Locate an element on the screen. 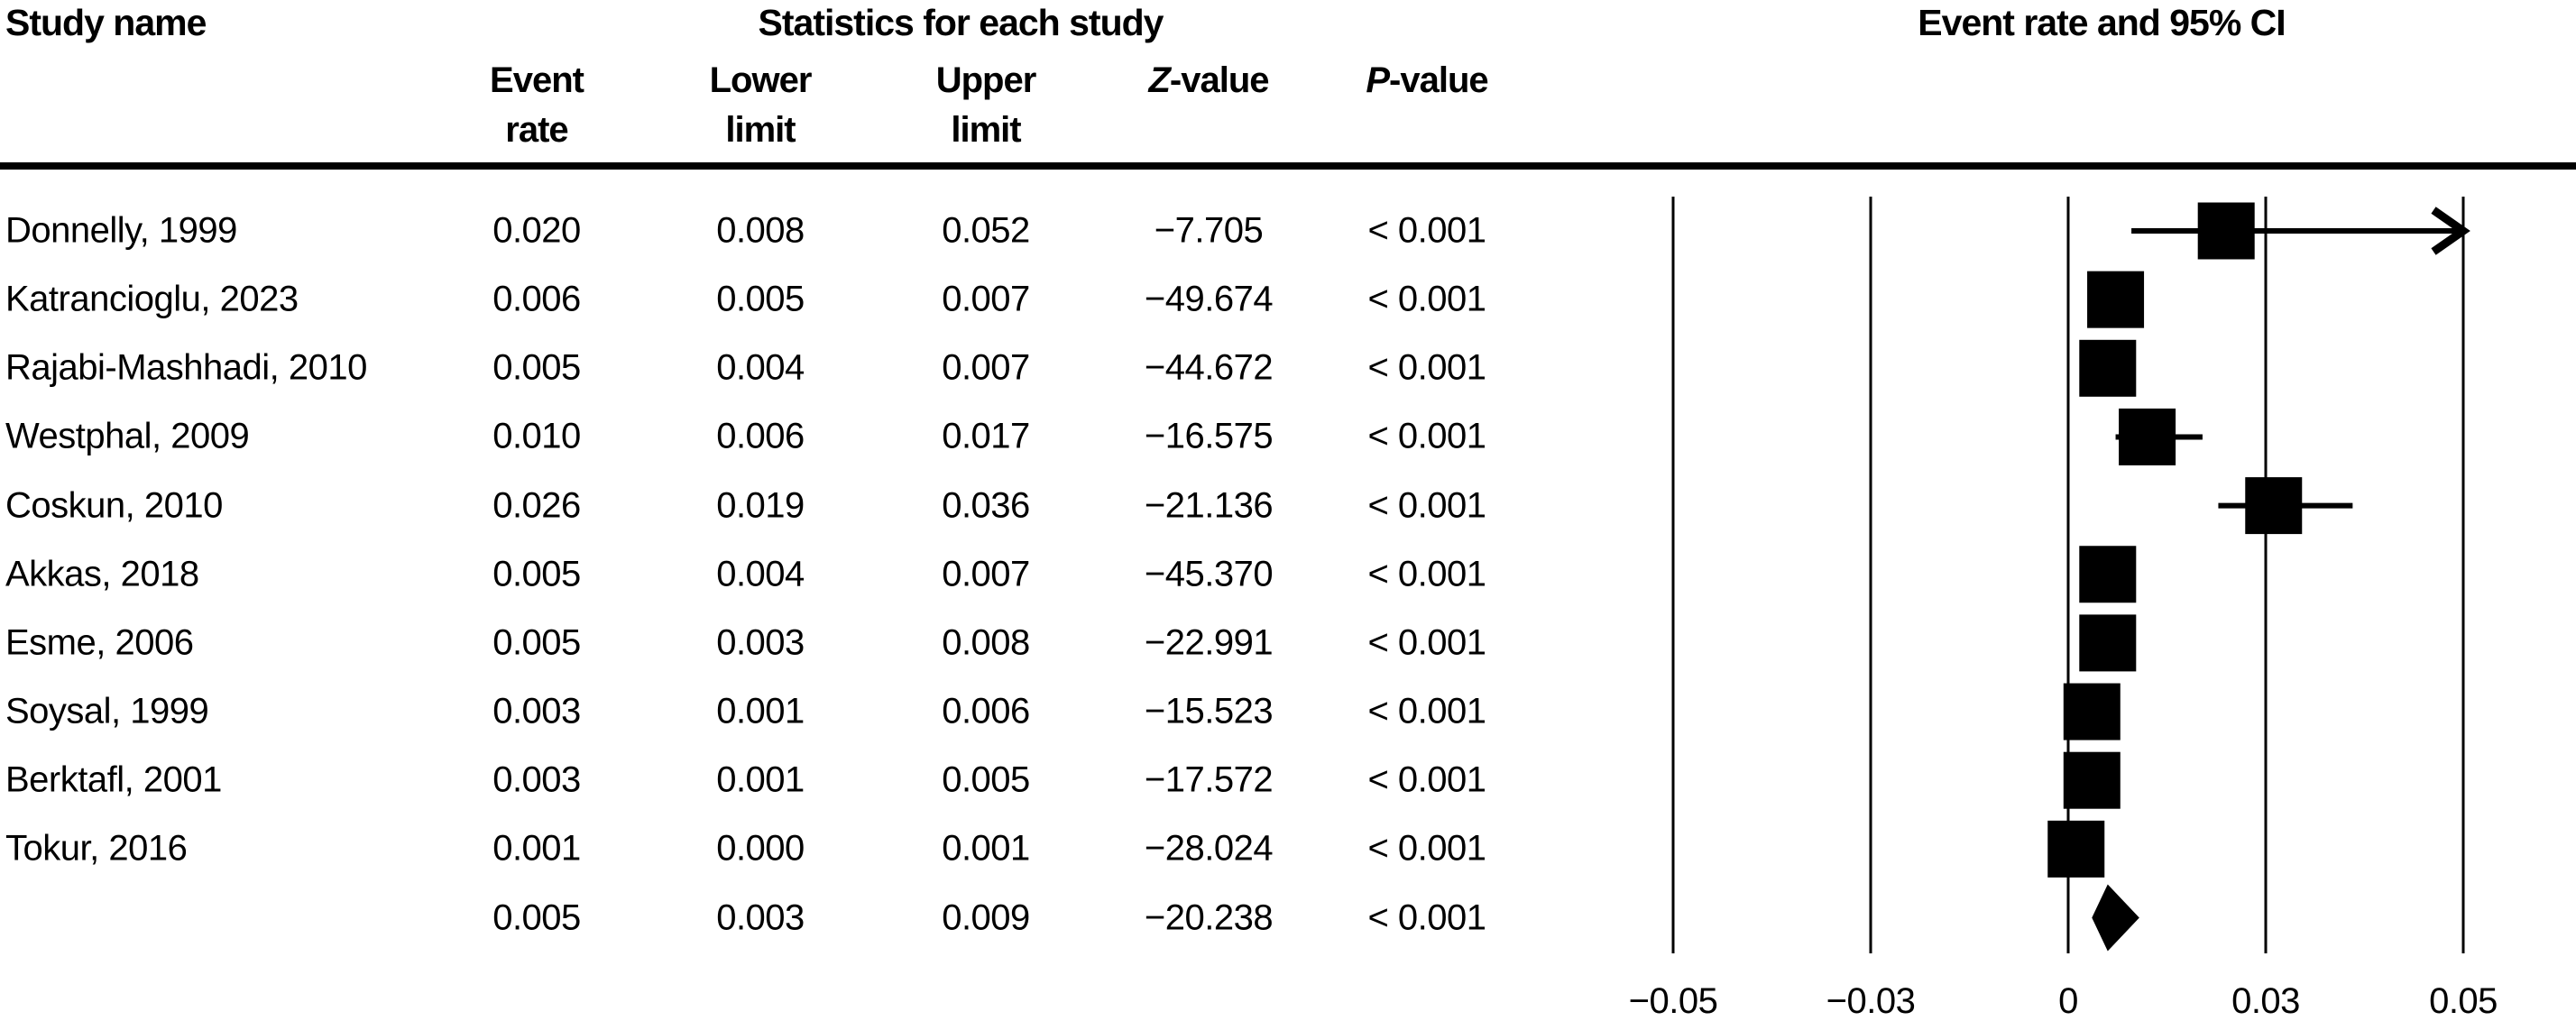  lower-cell: 0.019 is located at coordinates (760, 505).